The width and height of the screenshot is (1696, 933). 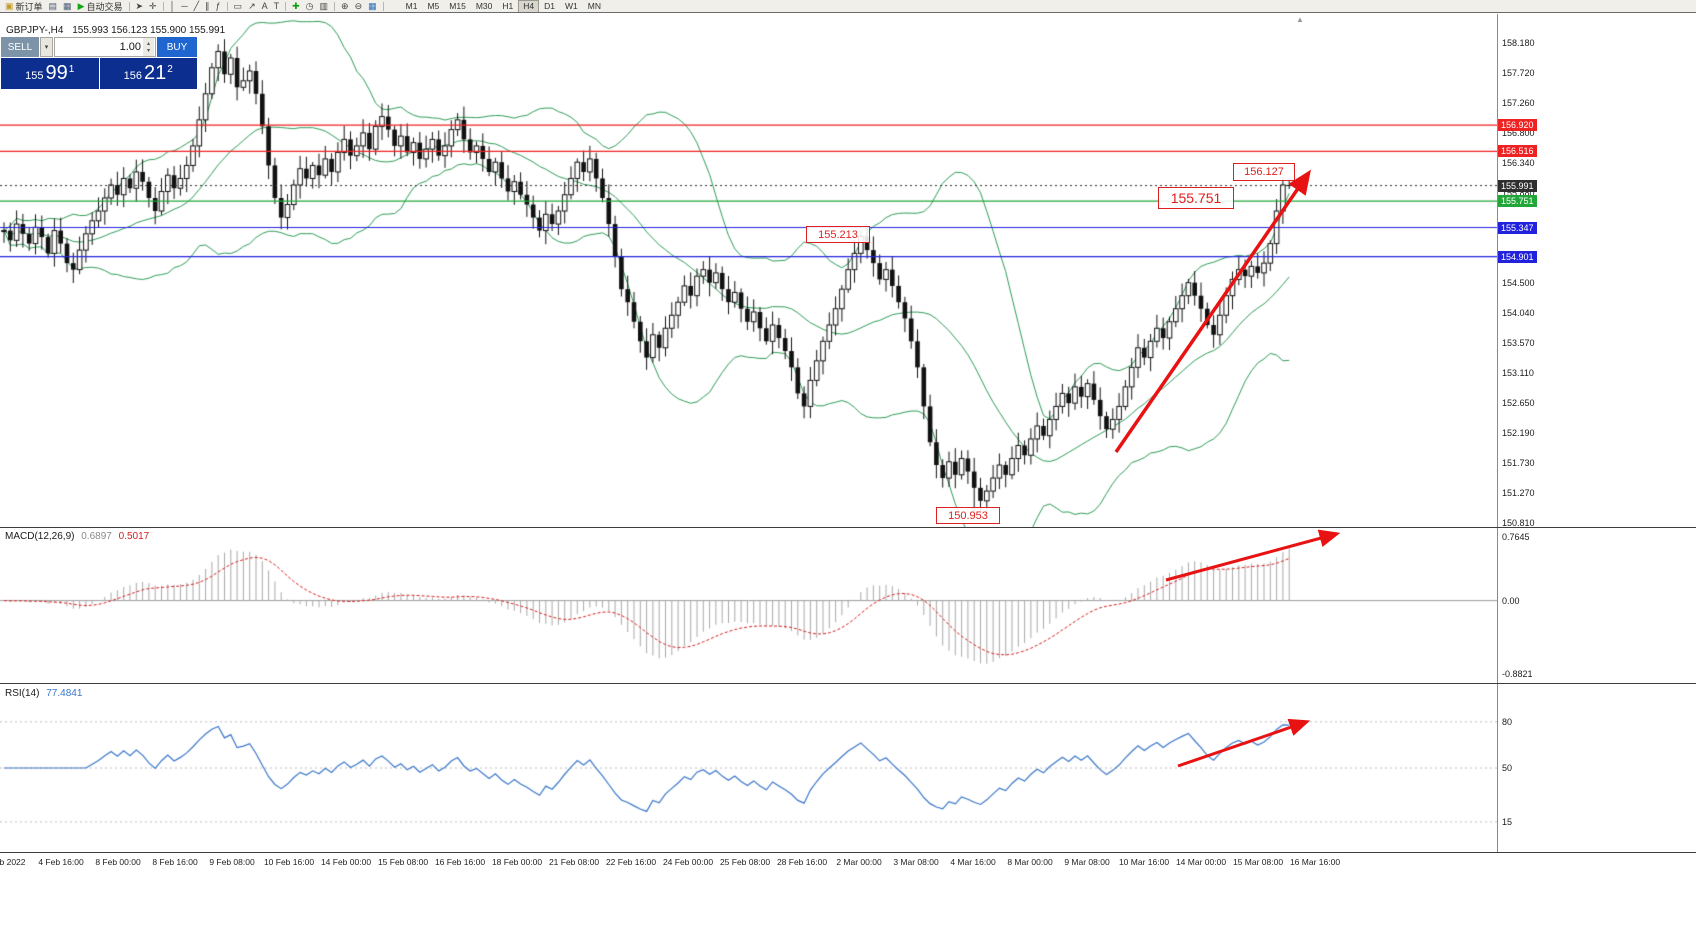 I want to click on price-tick: 156.800, so click(x=1518, y=132).